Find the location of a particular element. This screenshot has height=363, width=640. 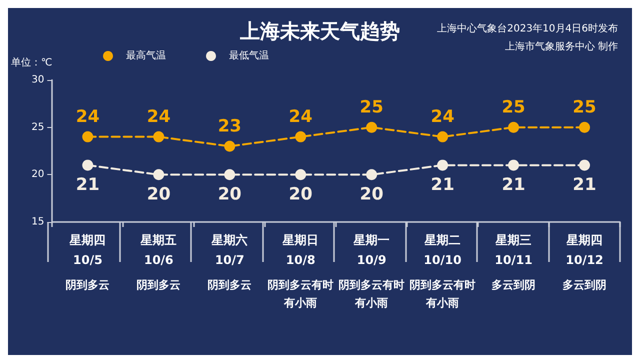

x-tick-label: 星期一 10/9 阴到多云有时有小雨 is located at coordinates (371, 271).